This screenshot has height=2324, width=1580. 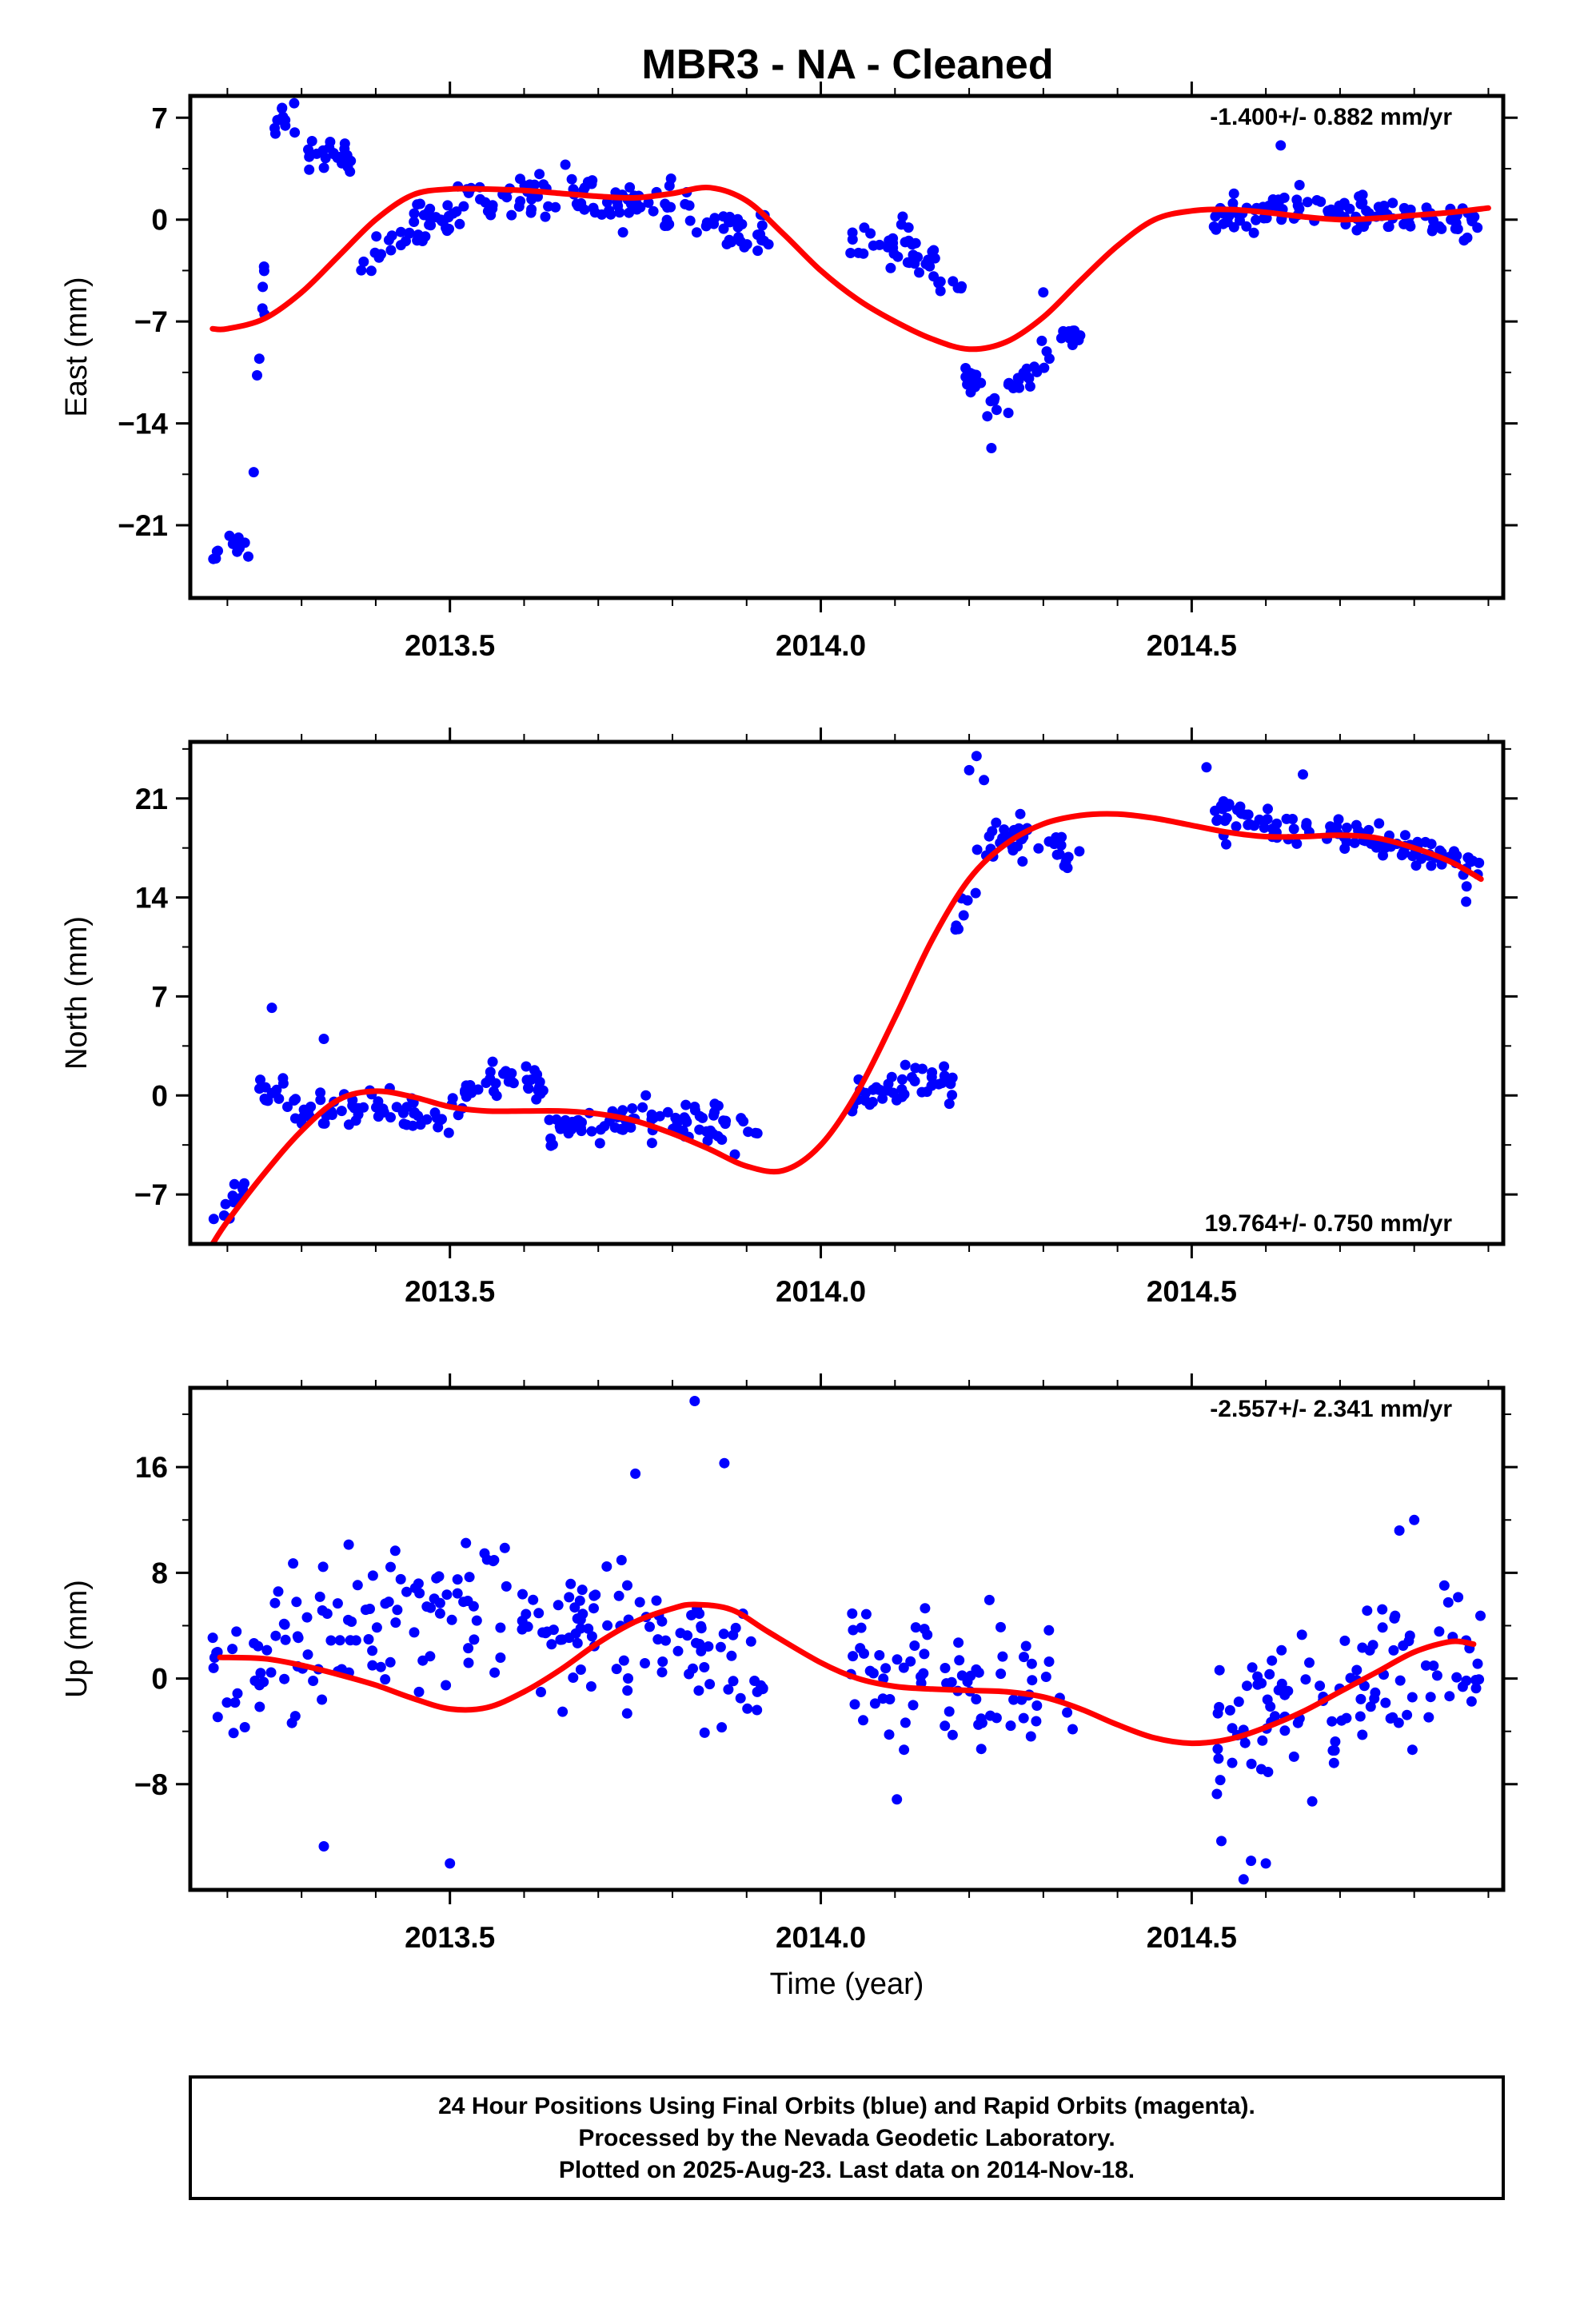 What do you see at coordinates (1331, 1409) in the screenshot?
I see `velocity-label: -2.557+/- 2.341 mm/yr` at bounding box center [1331, 1409].